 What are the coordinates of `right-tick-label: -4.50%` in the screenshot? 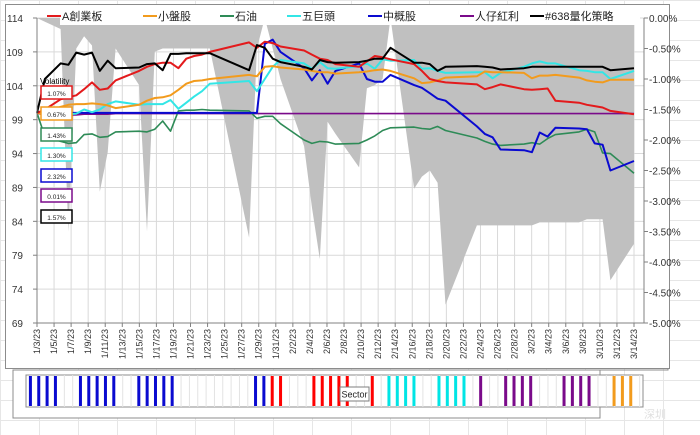 It's located at (665, 294).